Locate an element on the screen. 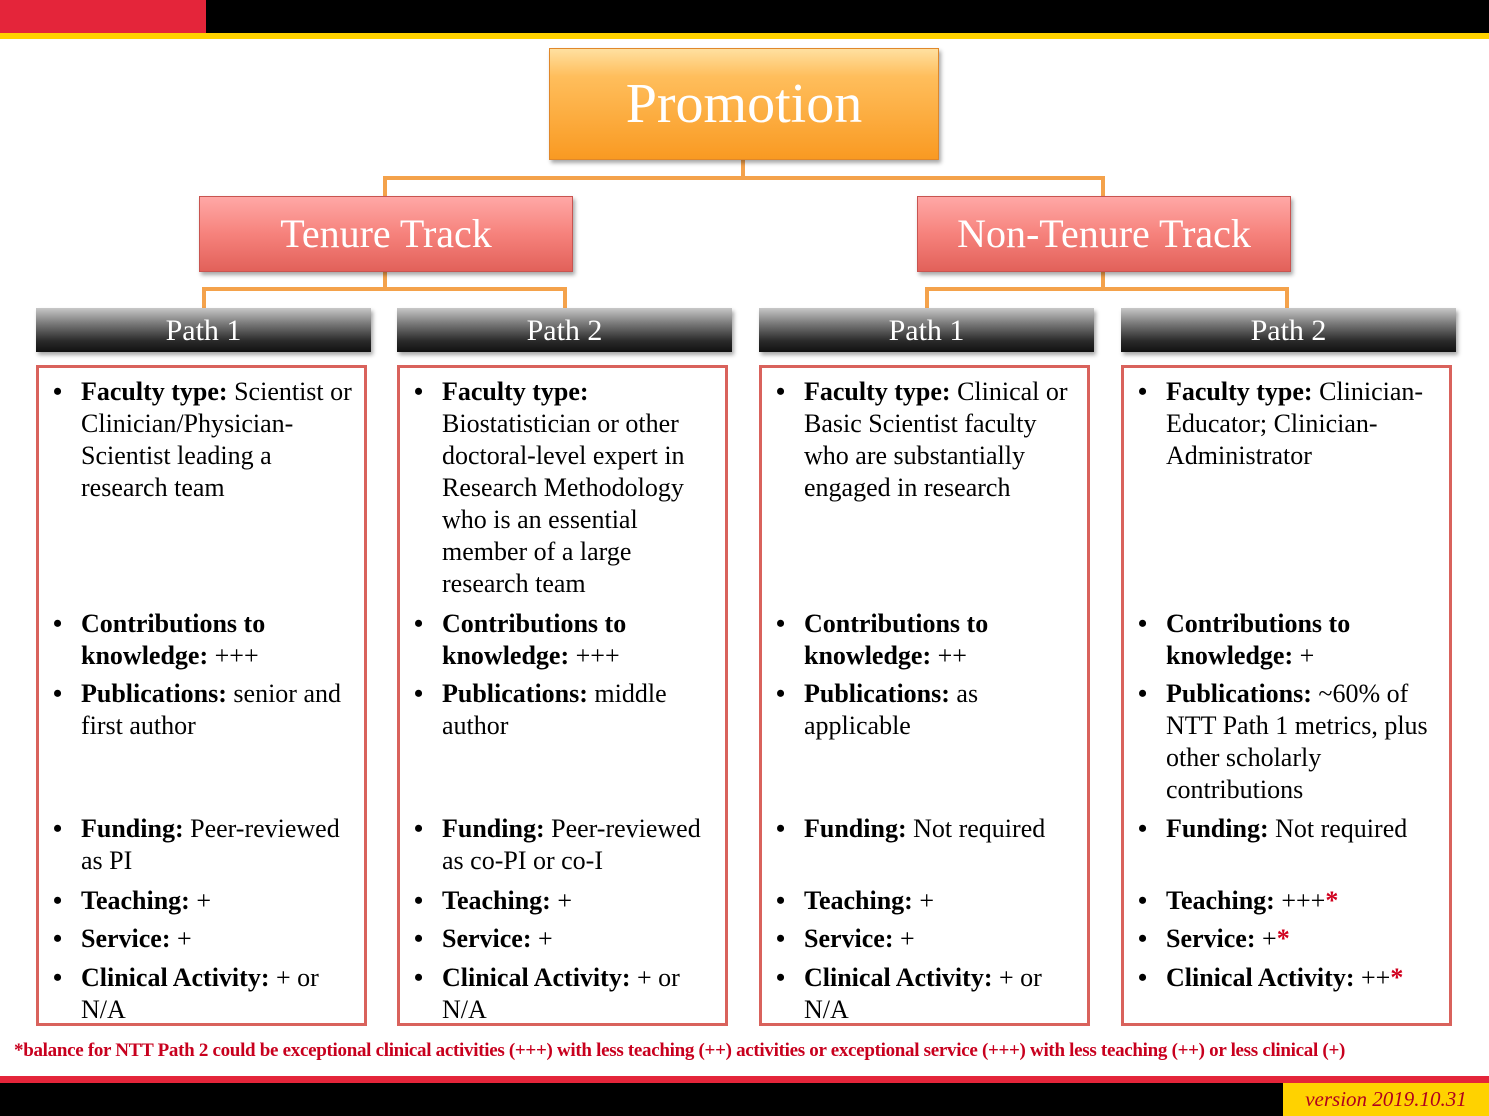 This screenshot has width=1489, height=1116. bottom-red-stripe is located at coordinates (744, 1079).